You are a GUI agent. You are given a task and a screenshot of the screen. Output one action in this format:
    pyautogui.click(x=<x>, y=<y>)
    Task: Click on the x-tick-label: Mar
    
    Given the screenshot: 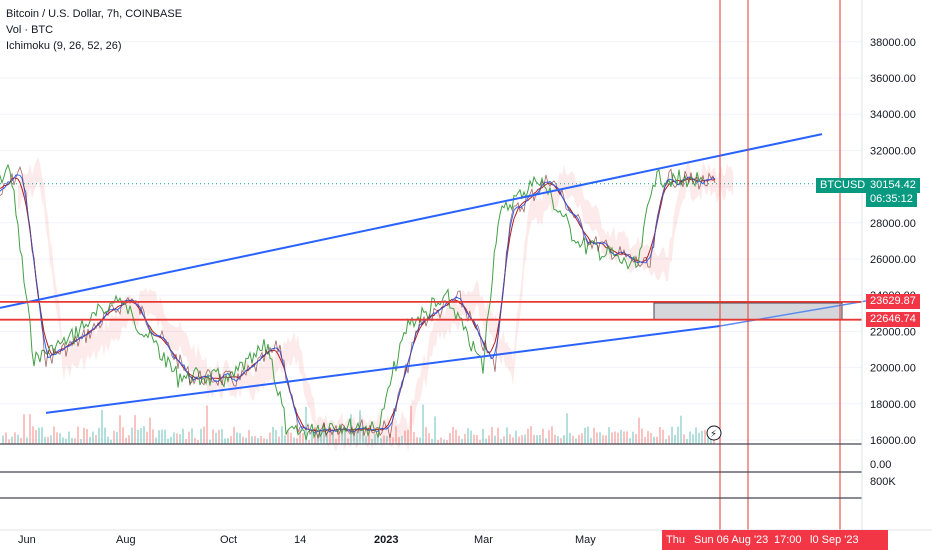 What is the action you would take?
    pyautogui.click(x=483, y=540)
    